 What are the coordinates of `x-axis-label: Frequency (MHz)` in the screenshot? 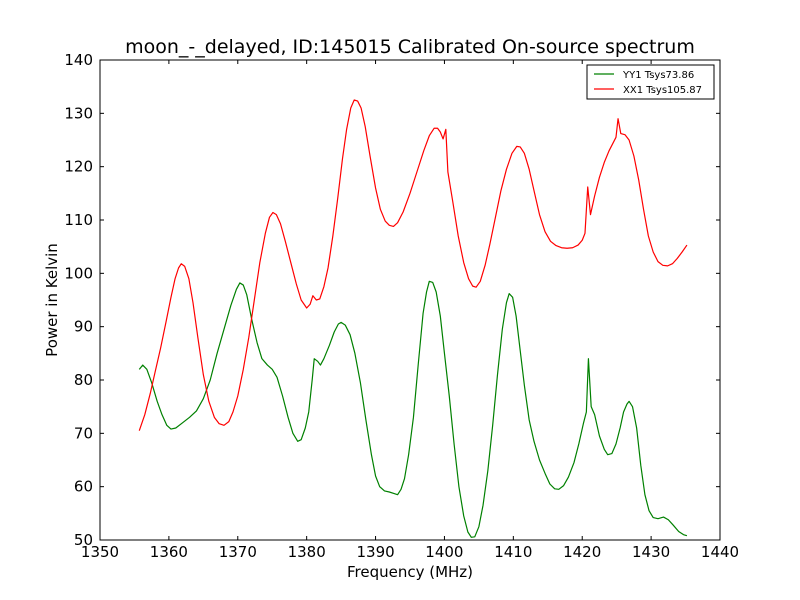 It's located at (410, 572).